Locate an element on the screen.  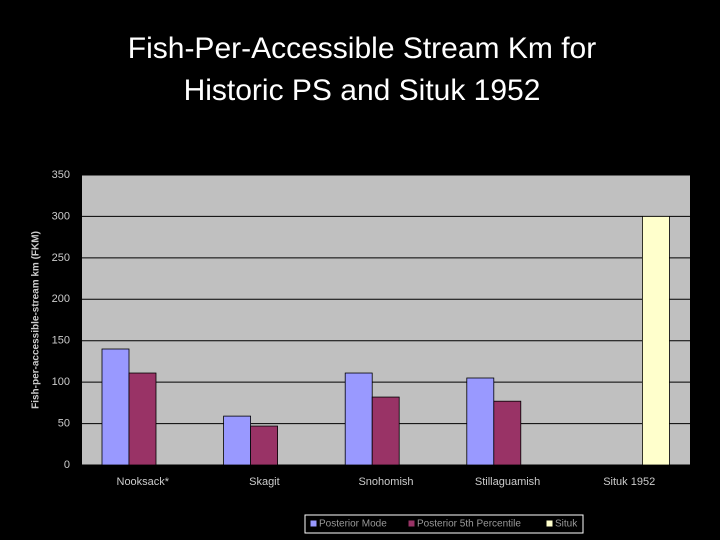
legend-box is located at coordinates (444, 524).